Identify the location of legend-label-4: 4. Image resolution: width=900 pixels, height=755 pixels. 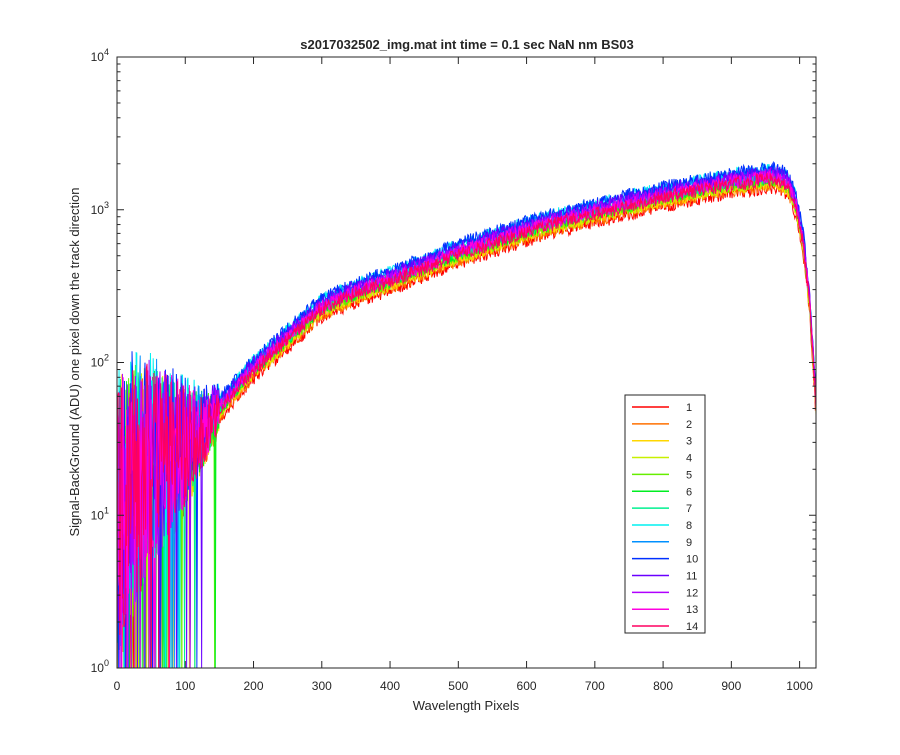
(689, 459).